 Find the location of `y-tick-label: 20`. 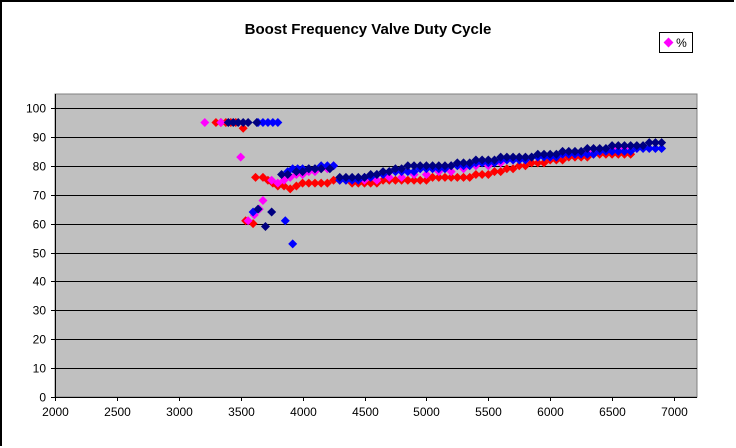

y-tick-label: 20 is located at coordinates (40, 340).